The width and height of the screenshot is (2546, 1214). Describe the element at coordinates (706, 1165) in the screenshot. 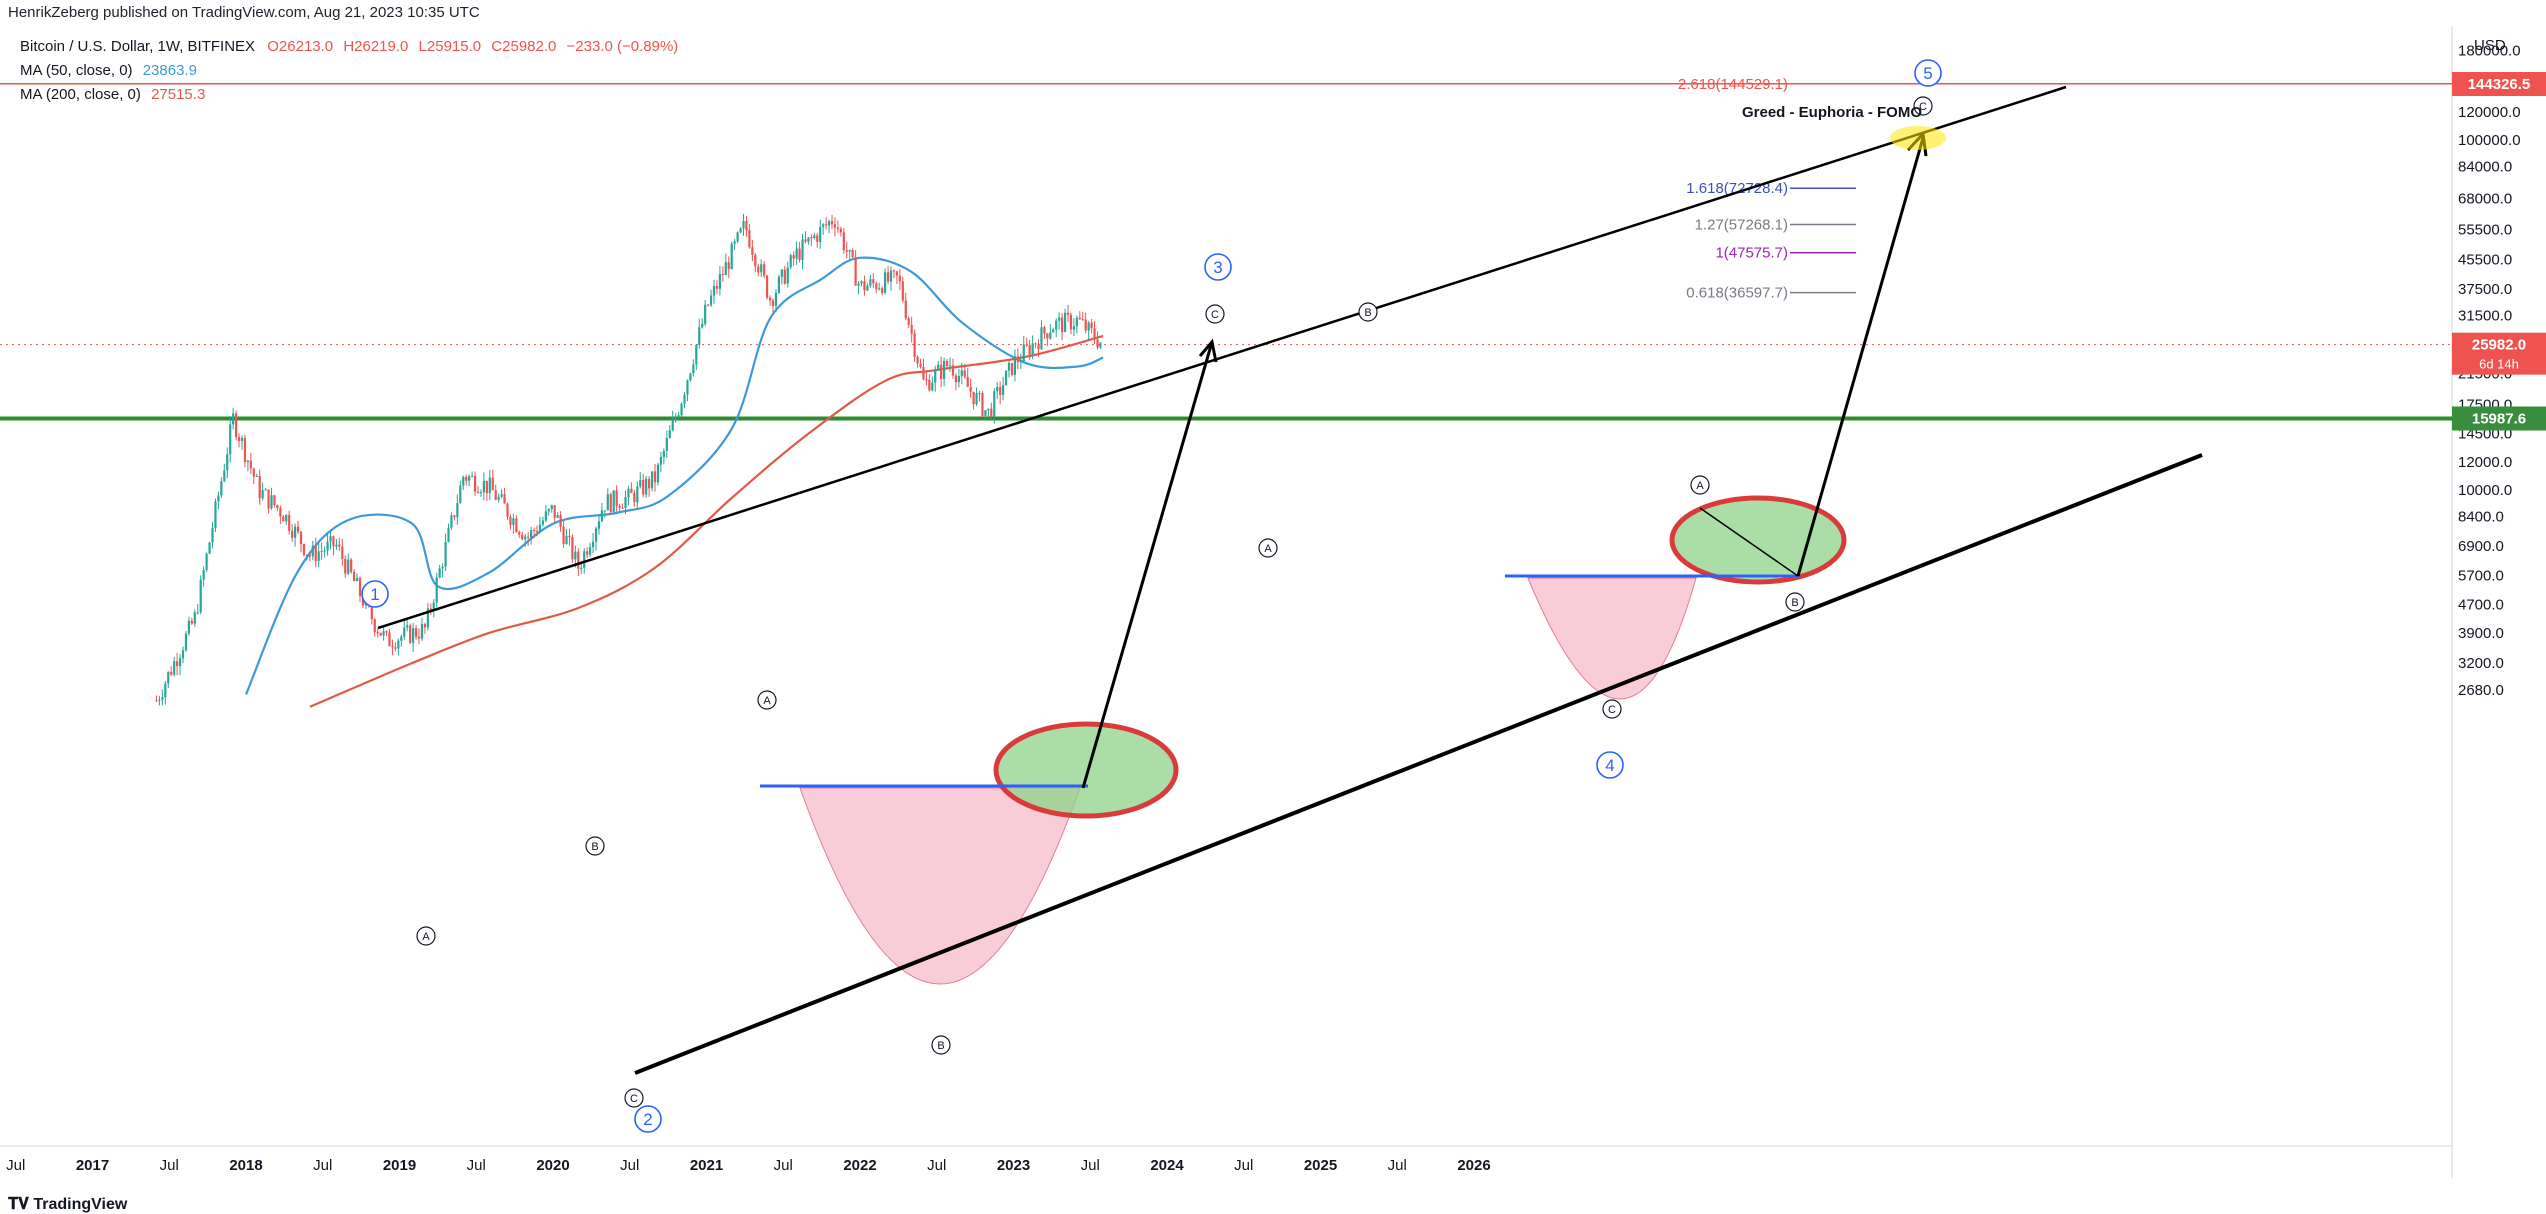

I see `time-tick-label: 2021` at that location.